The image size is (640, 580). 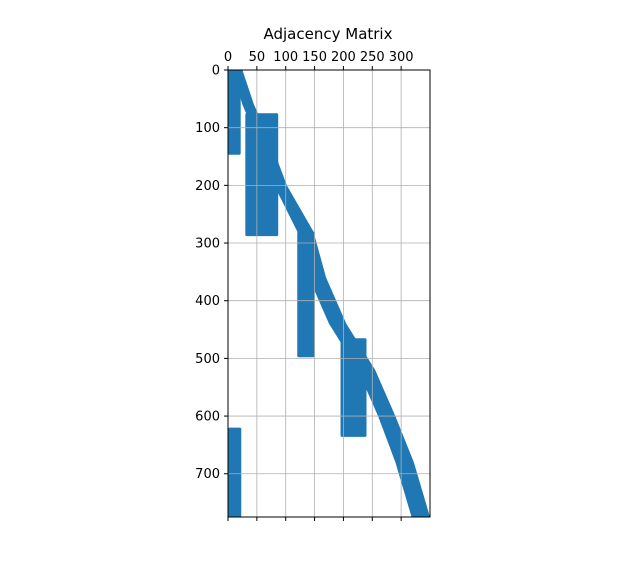 What do you see at coordinates (372, 57) in the screenshot?
I see `x-tick-label: 250` at bounding box center [372, 57].